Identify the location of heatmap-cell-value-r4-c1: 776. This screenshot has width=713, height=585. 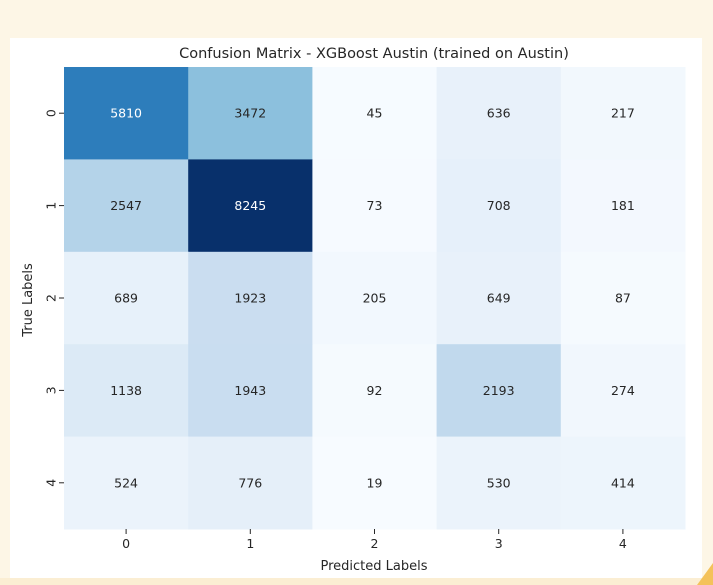
(250, 482).